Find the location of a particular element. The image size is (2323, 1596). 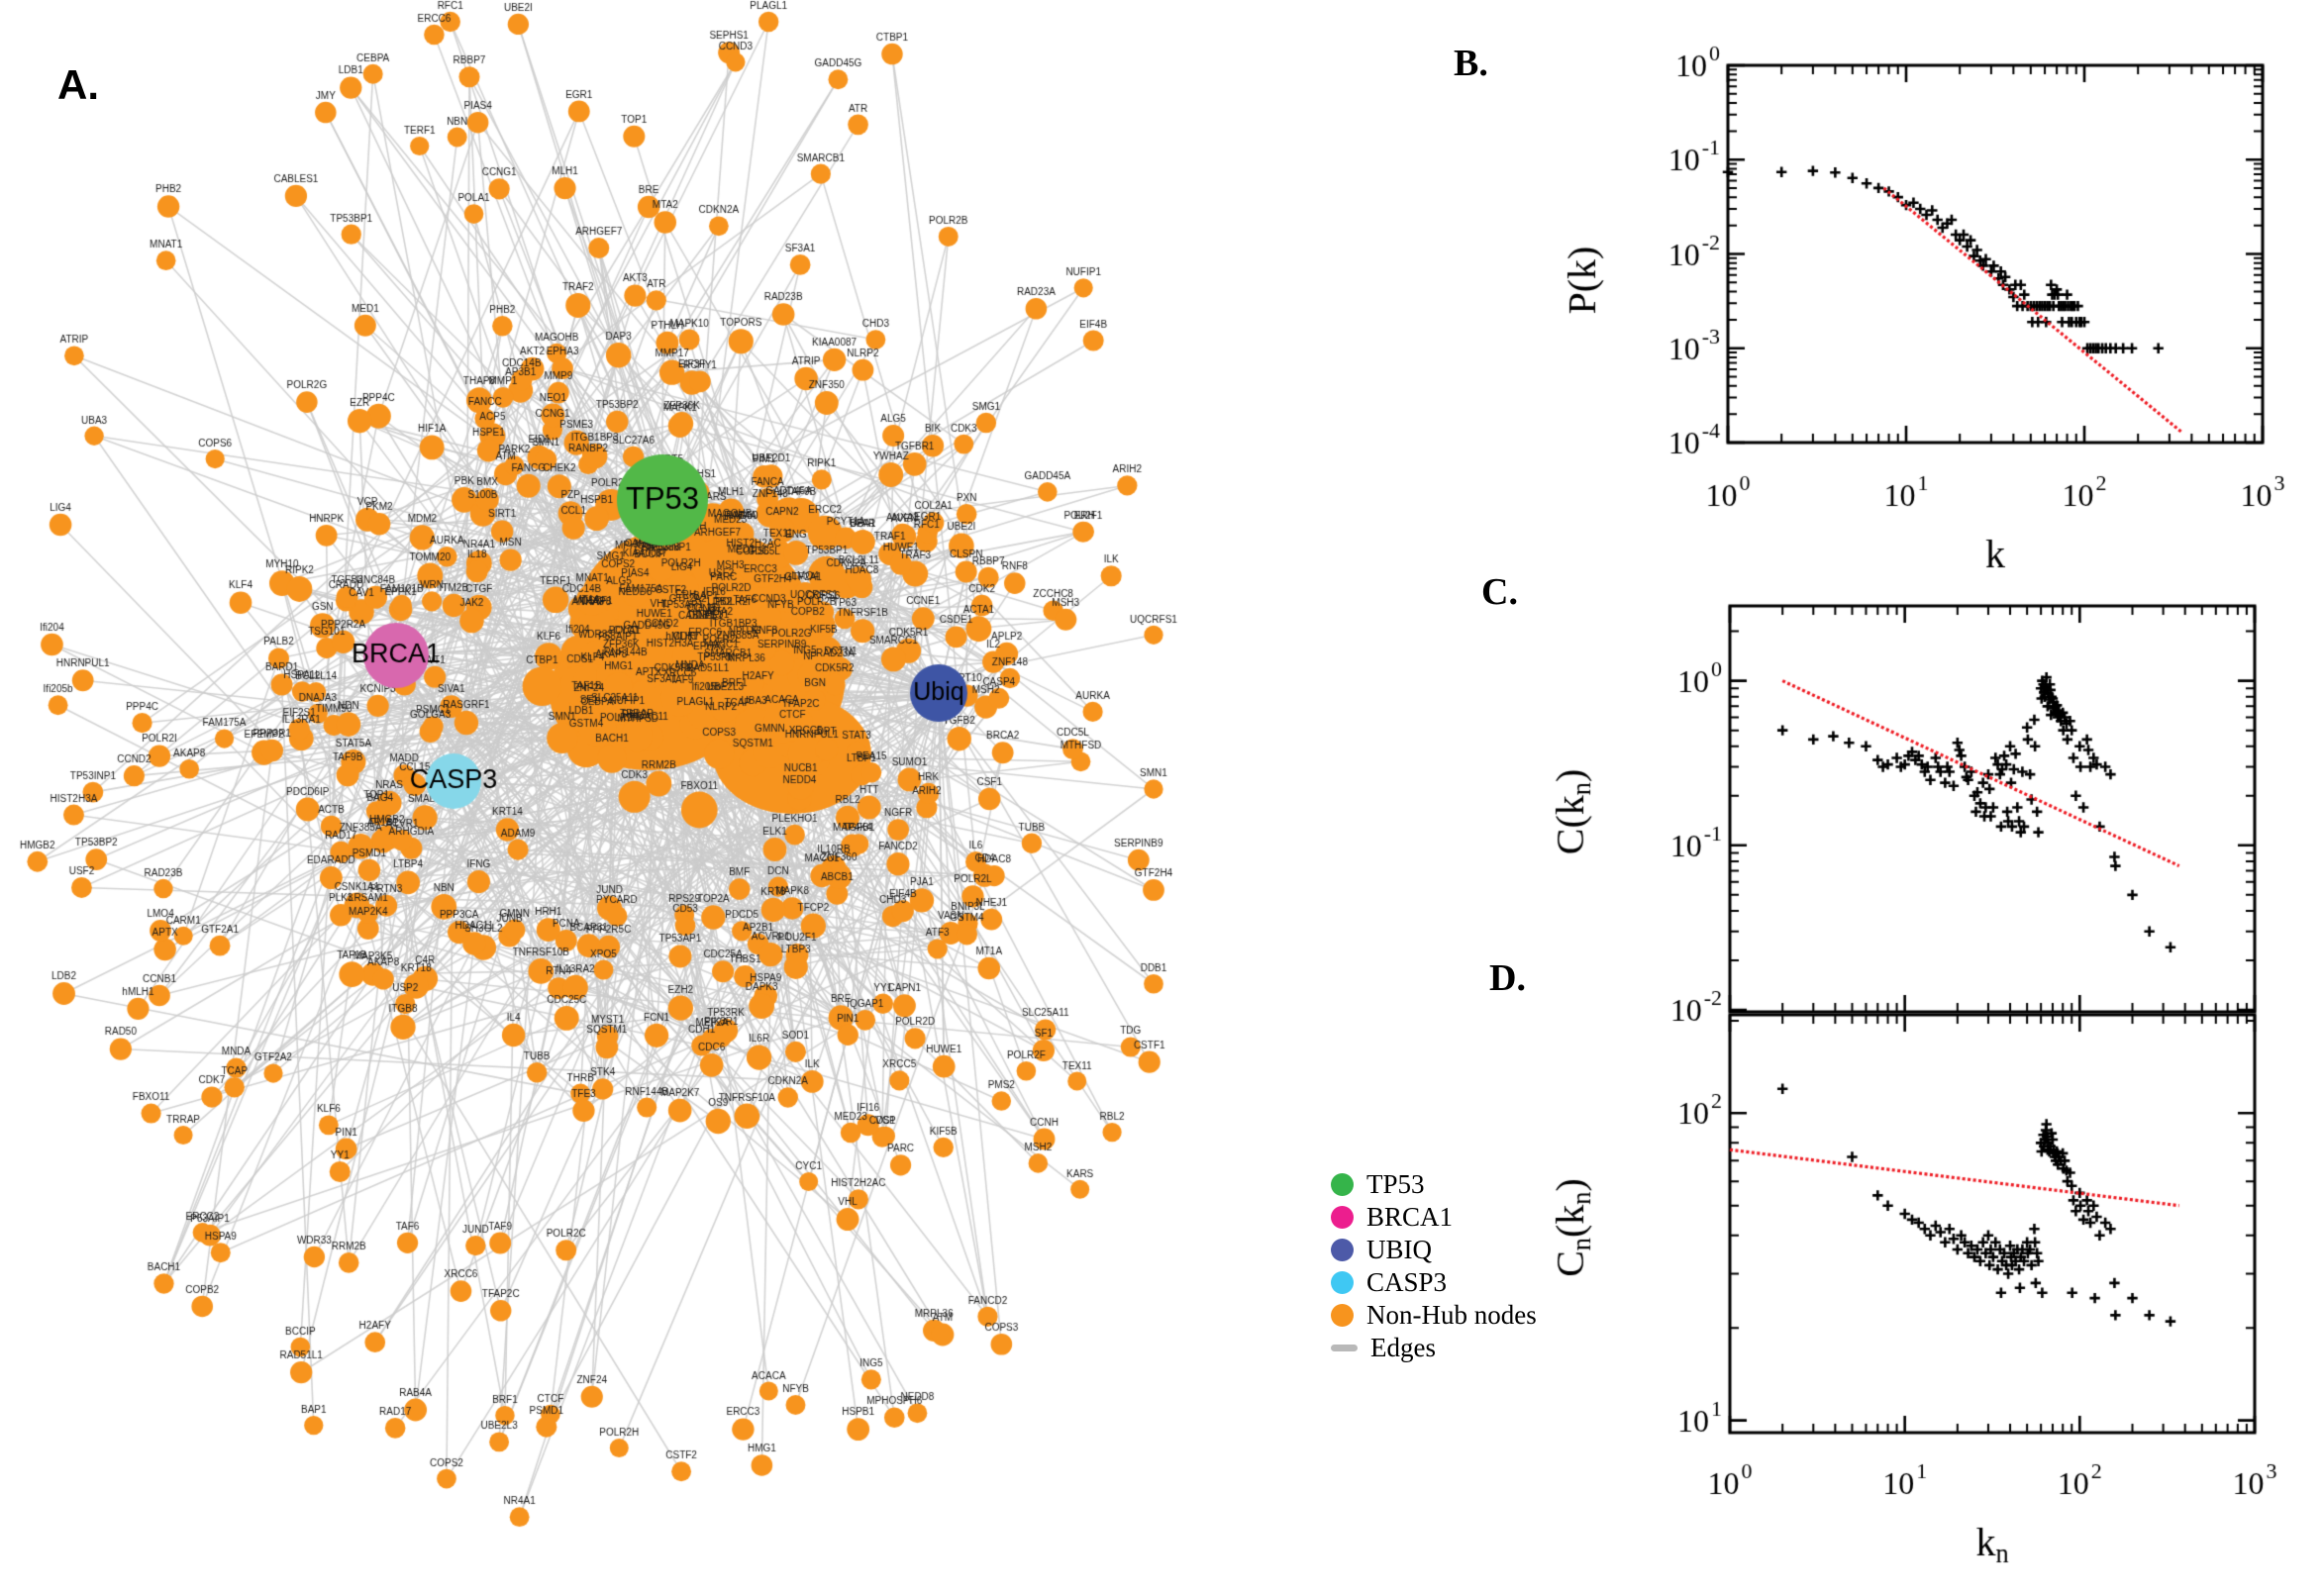

legend-item-non-hub-nodes: Non-Hub nodes is located at coordinates (1434, 1315).